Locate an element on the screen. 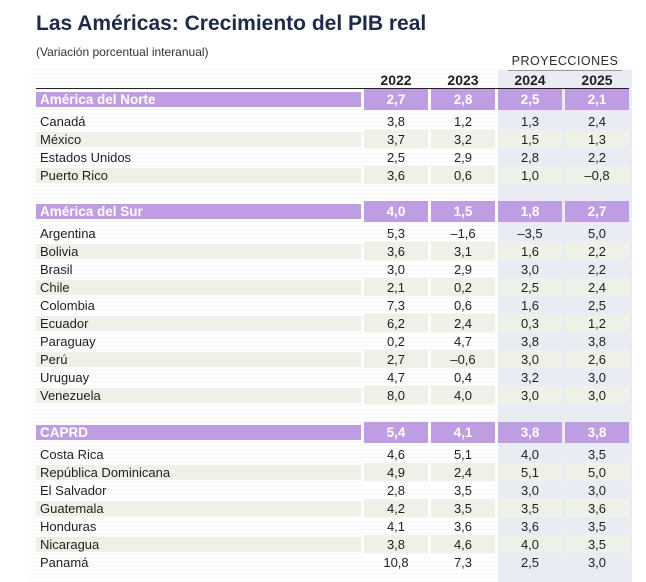 The image size is (646, 582). region-header-row: América del Sur 4,0 1,5 1,8 2,7 is located at coordinates (332, 211).